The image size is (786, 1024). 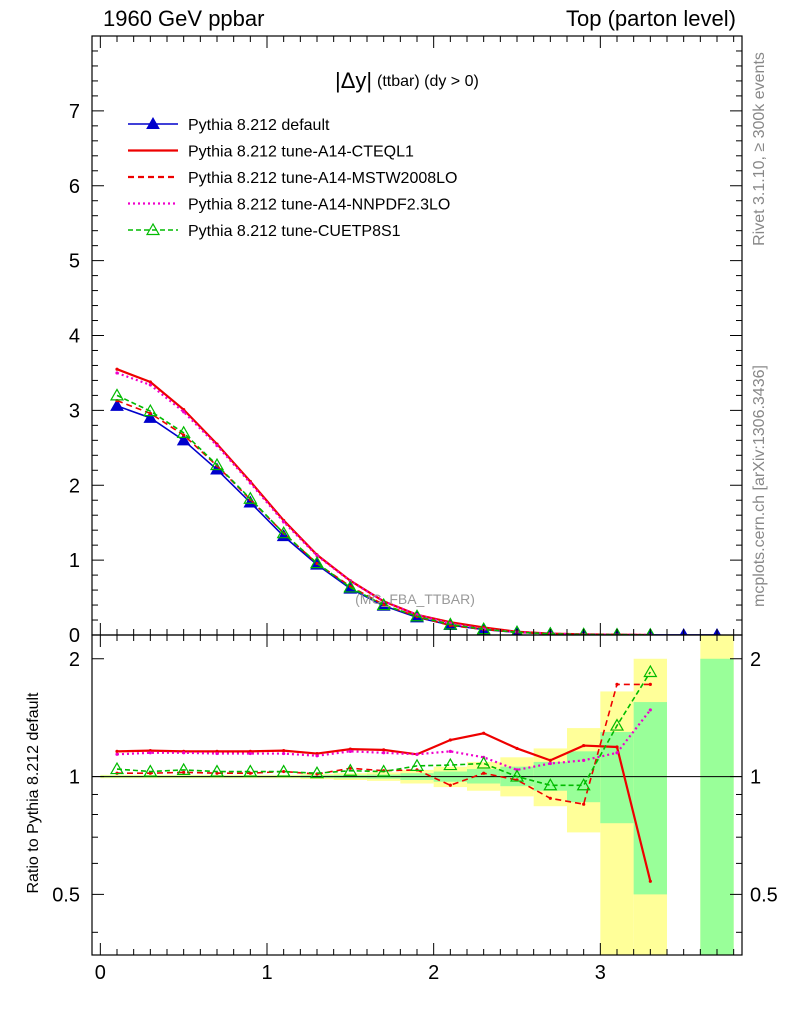 I want to click on y-tick-label: 6, so click(x=74, y=187).